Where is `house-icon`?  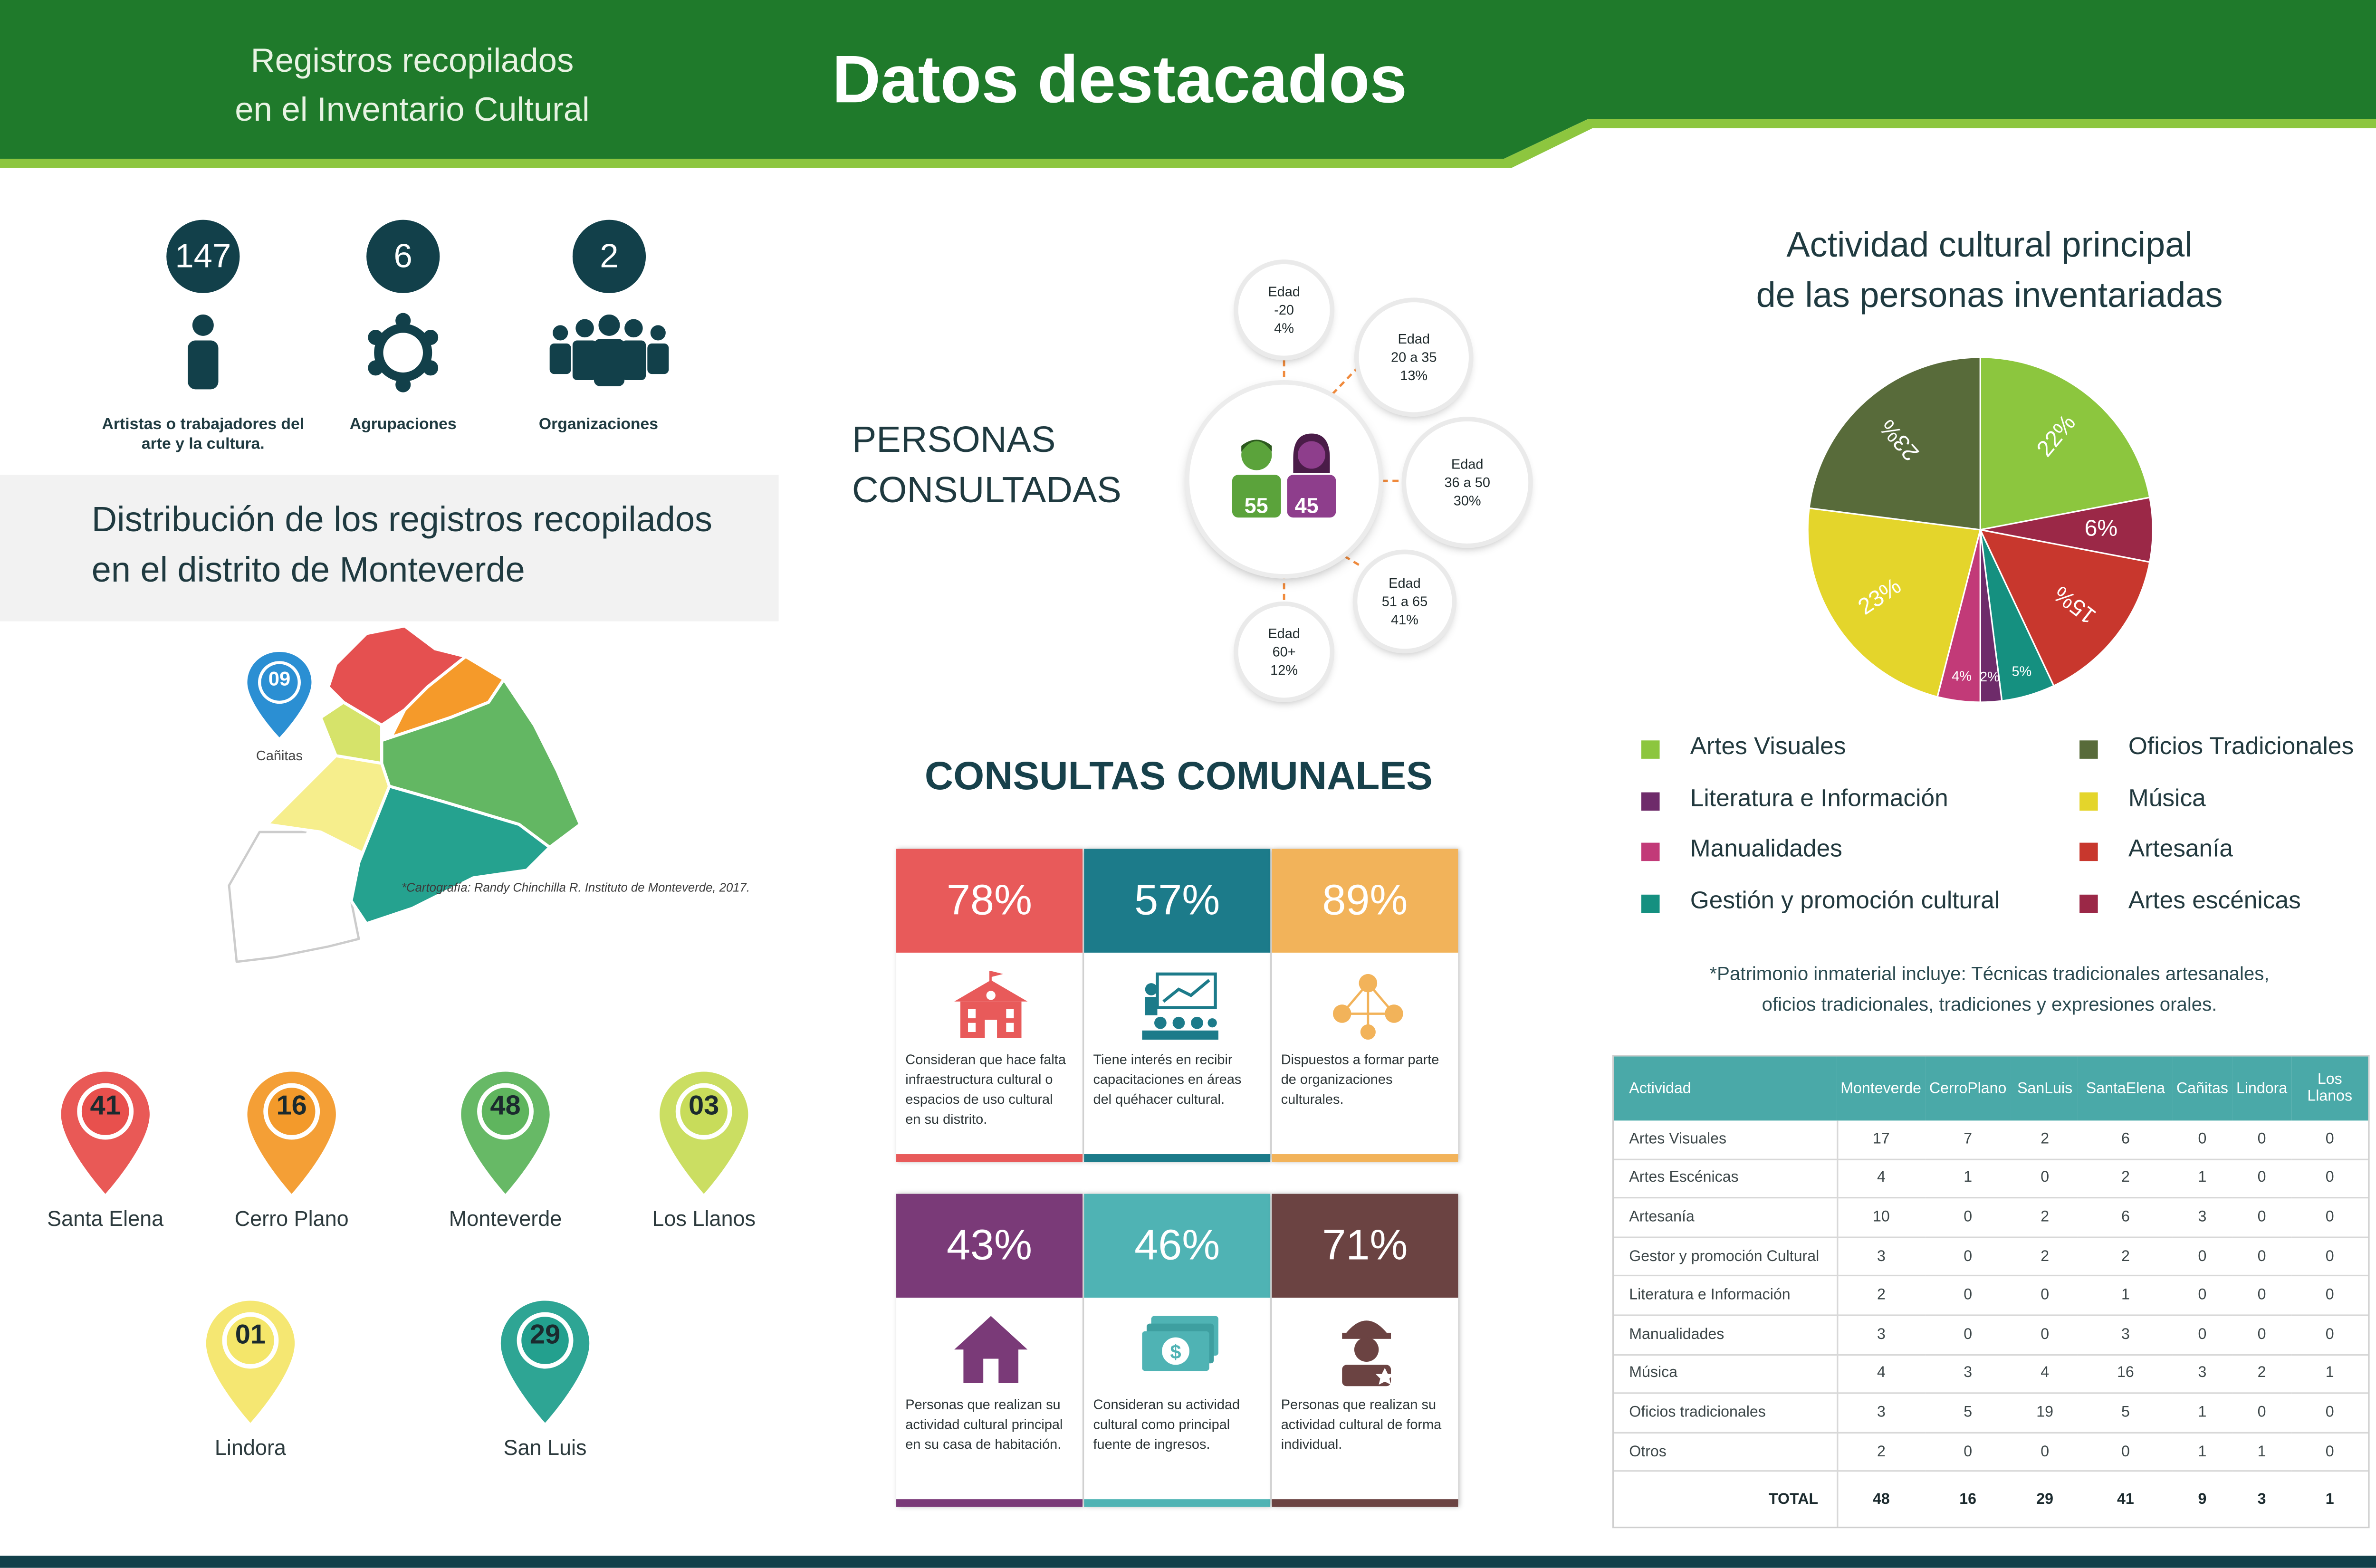
house-icon is located at coordinates (991, 1350).